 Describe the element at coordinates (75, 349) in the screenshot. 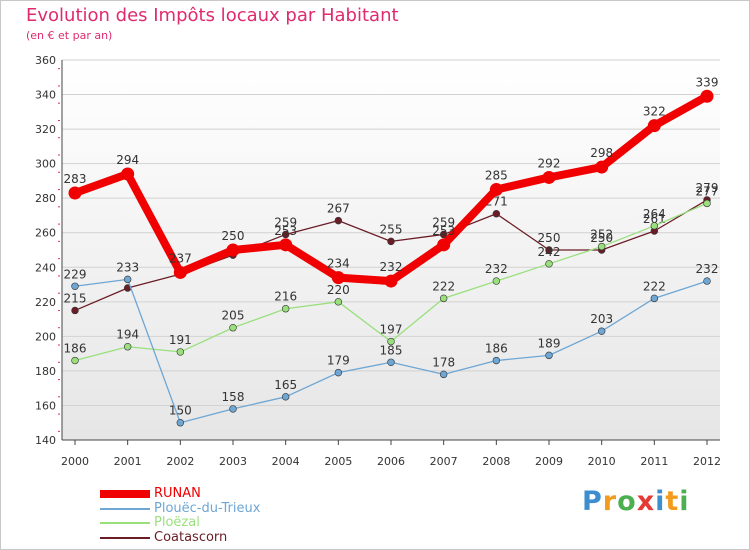

I see `data-label: 186` at that location.